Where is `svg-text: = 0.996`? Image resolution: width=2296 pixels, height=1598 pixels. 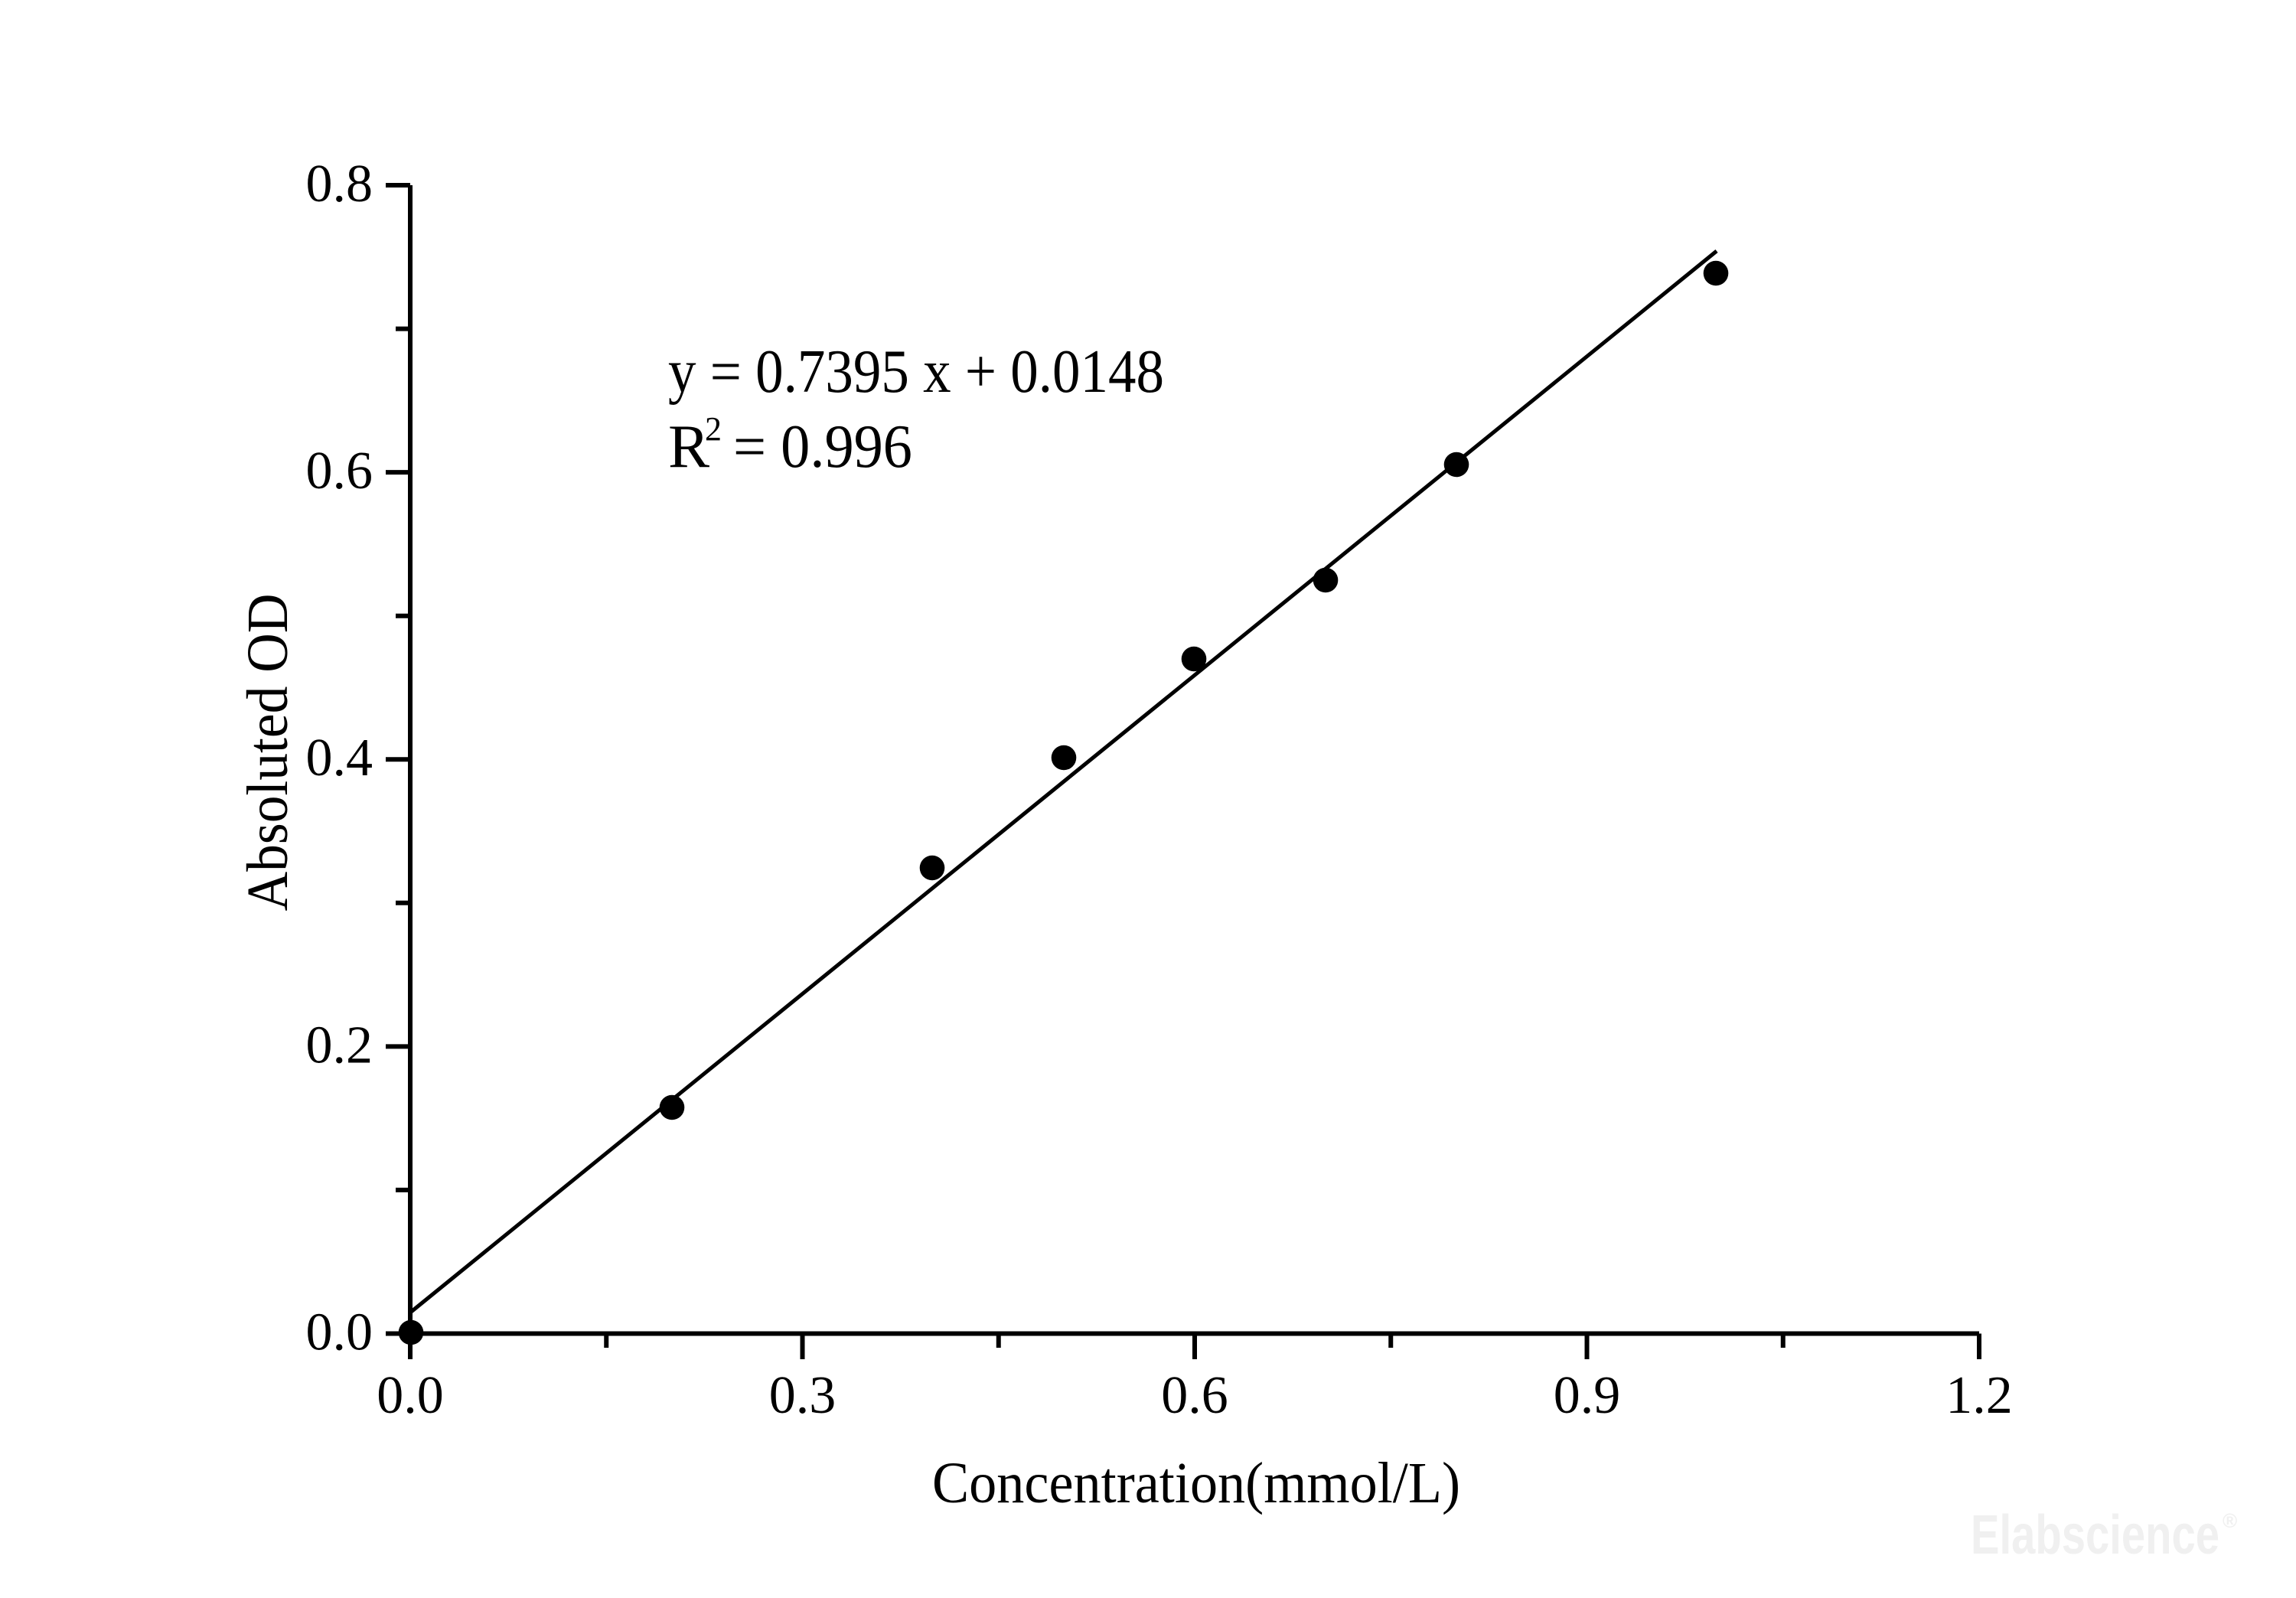
svg-text: = 0.996 is located at coordinates (822, 447).